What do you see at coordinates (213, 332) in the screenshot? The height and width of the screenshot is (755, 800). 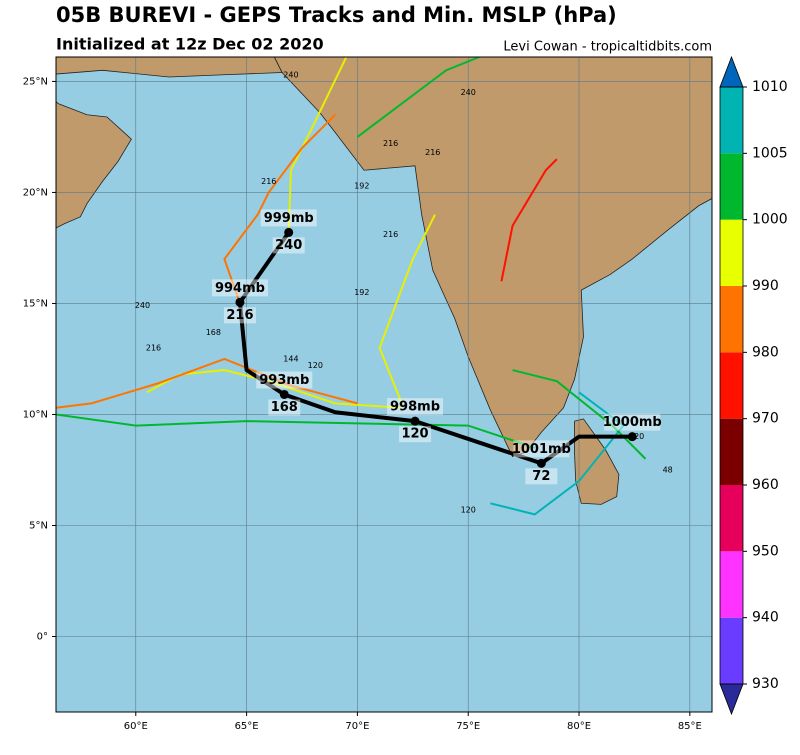 I see `hour-note: 168` at bounding box center [213, 332].